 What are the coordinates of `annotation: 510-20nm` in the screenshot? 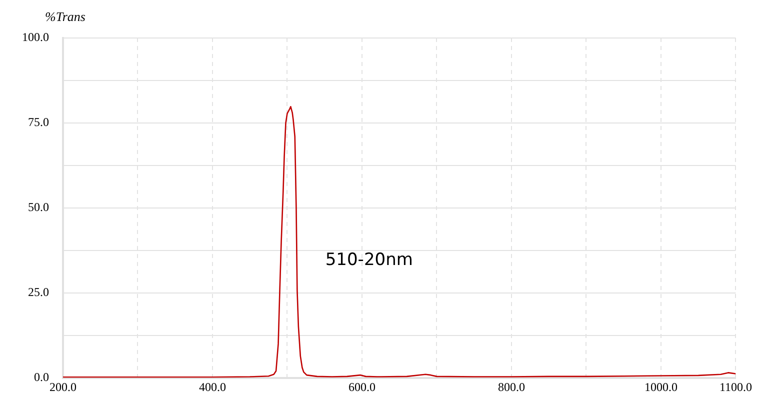 It's located at (369, 260).